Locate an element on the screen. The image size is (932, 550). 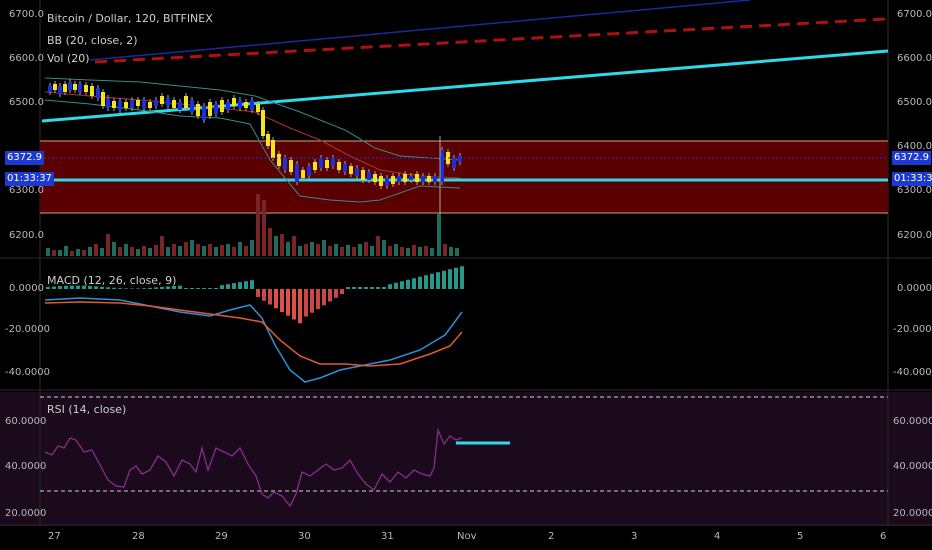
vol-legend: Vol (20) is located at coordinates (68, 58).